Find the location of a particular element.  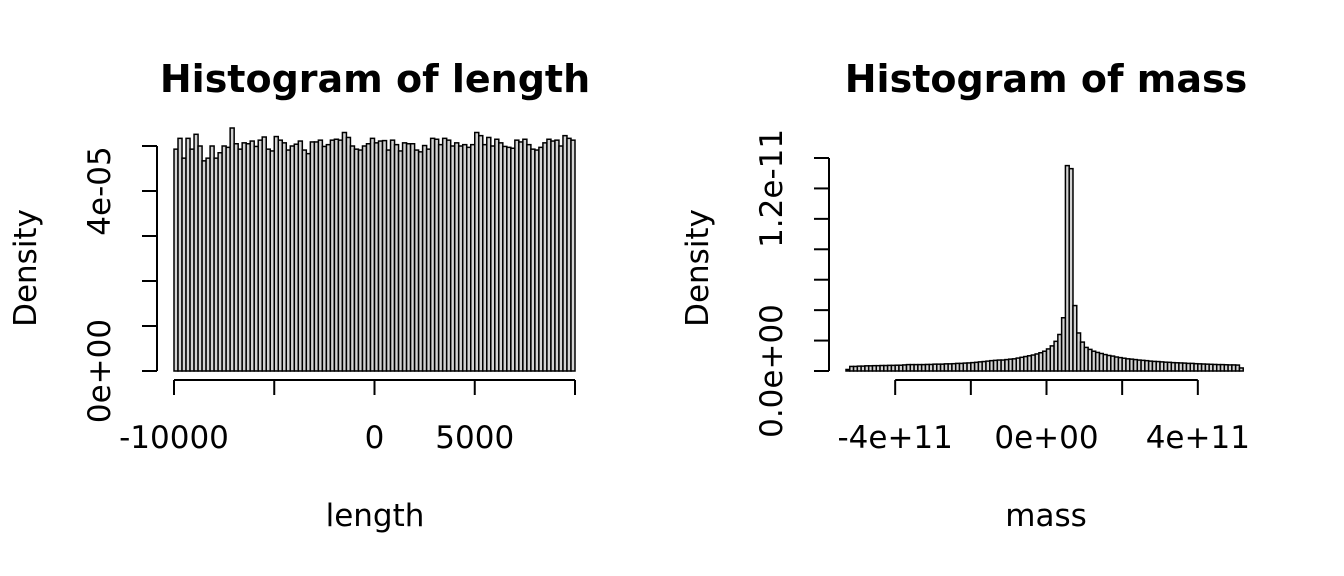

y-tick-label: 4e-05 is located at coordinates (100, 190).